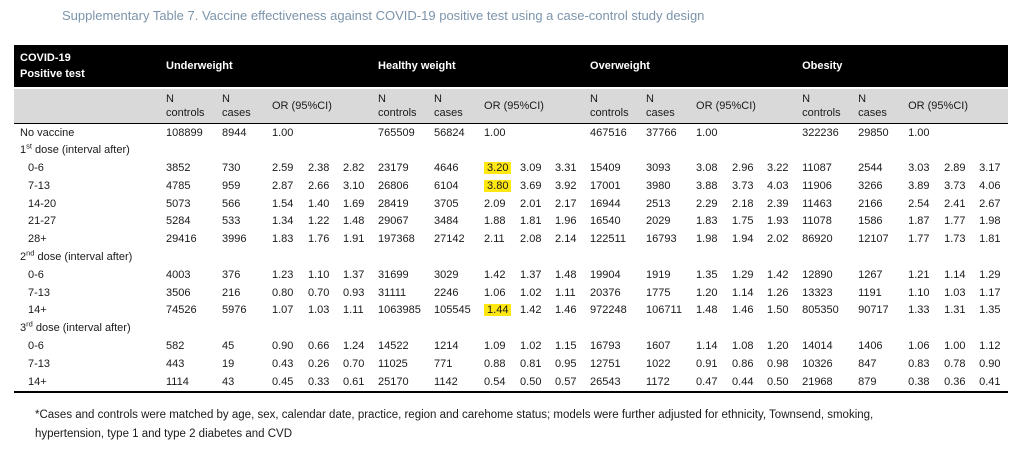  What do you see at coordinates (39, 292) in the screenshot?
I see `row-label: 7-13` at bounding box center [39, 292].